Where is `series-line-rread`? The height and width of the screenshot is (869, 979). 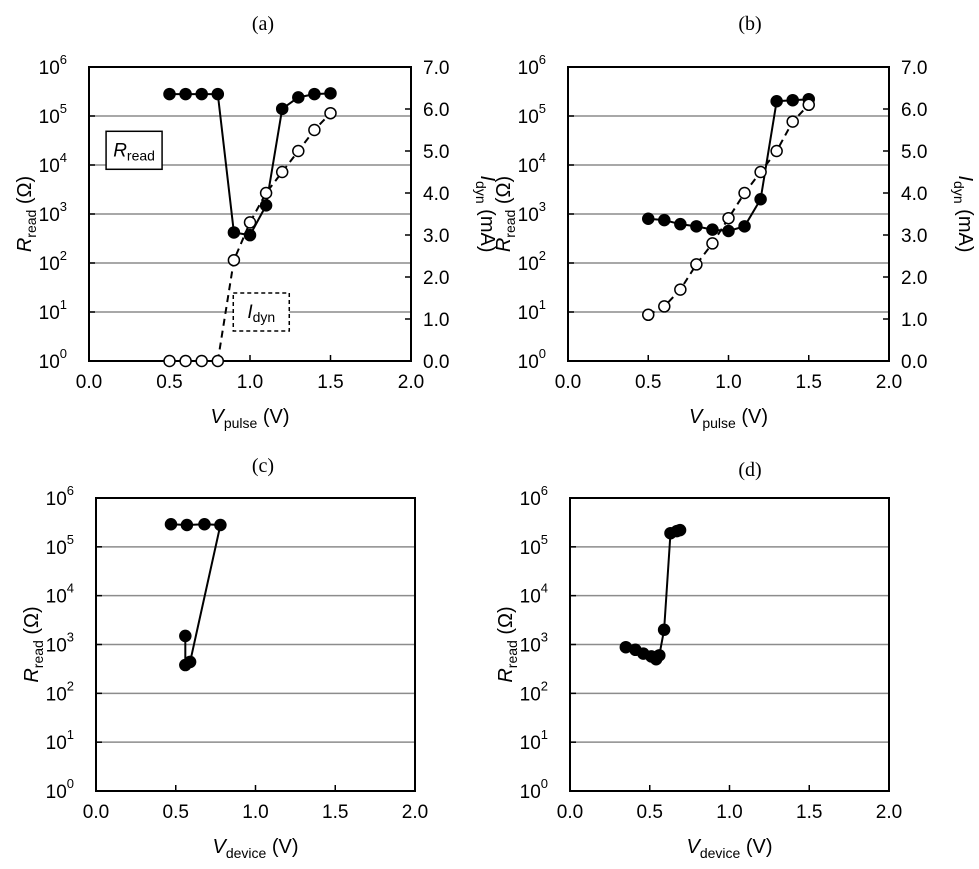
series-line-rread is located at coordinates (653, 595).